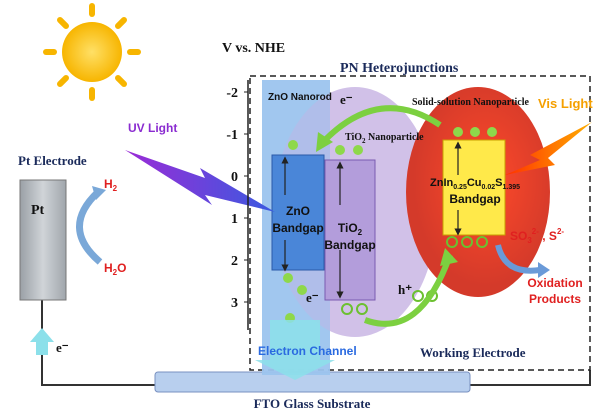  I want to click on uv-lightning, so click(200, 181).